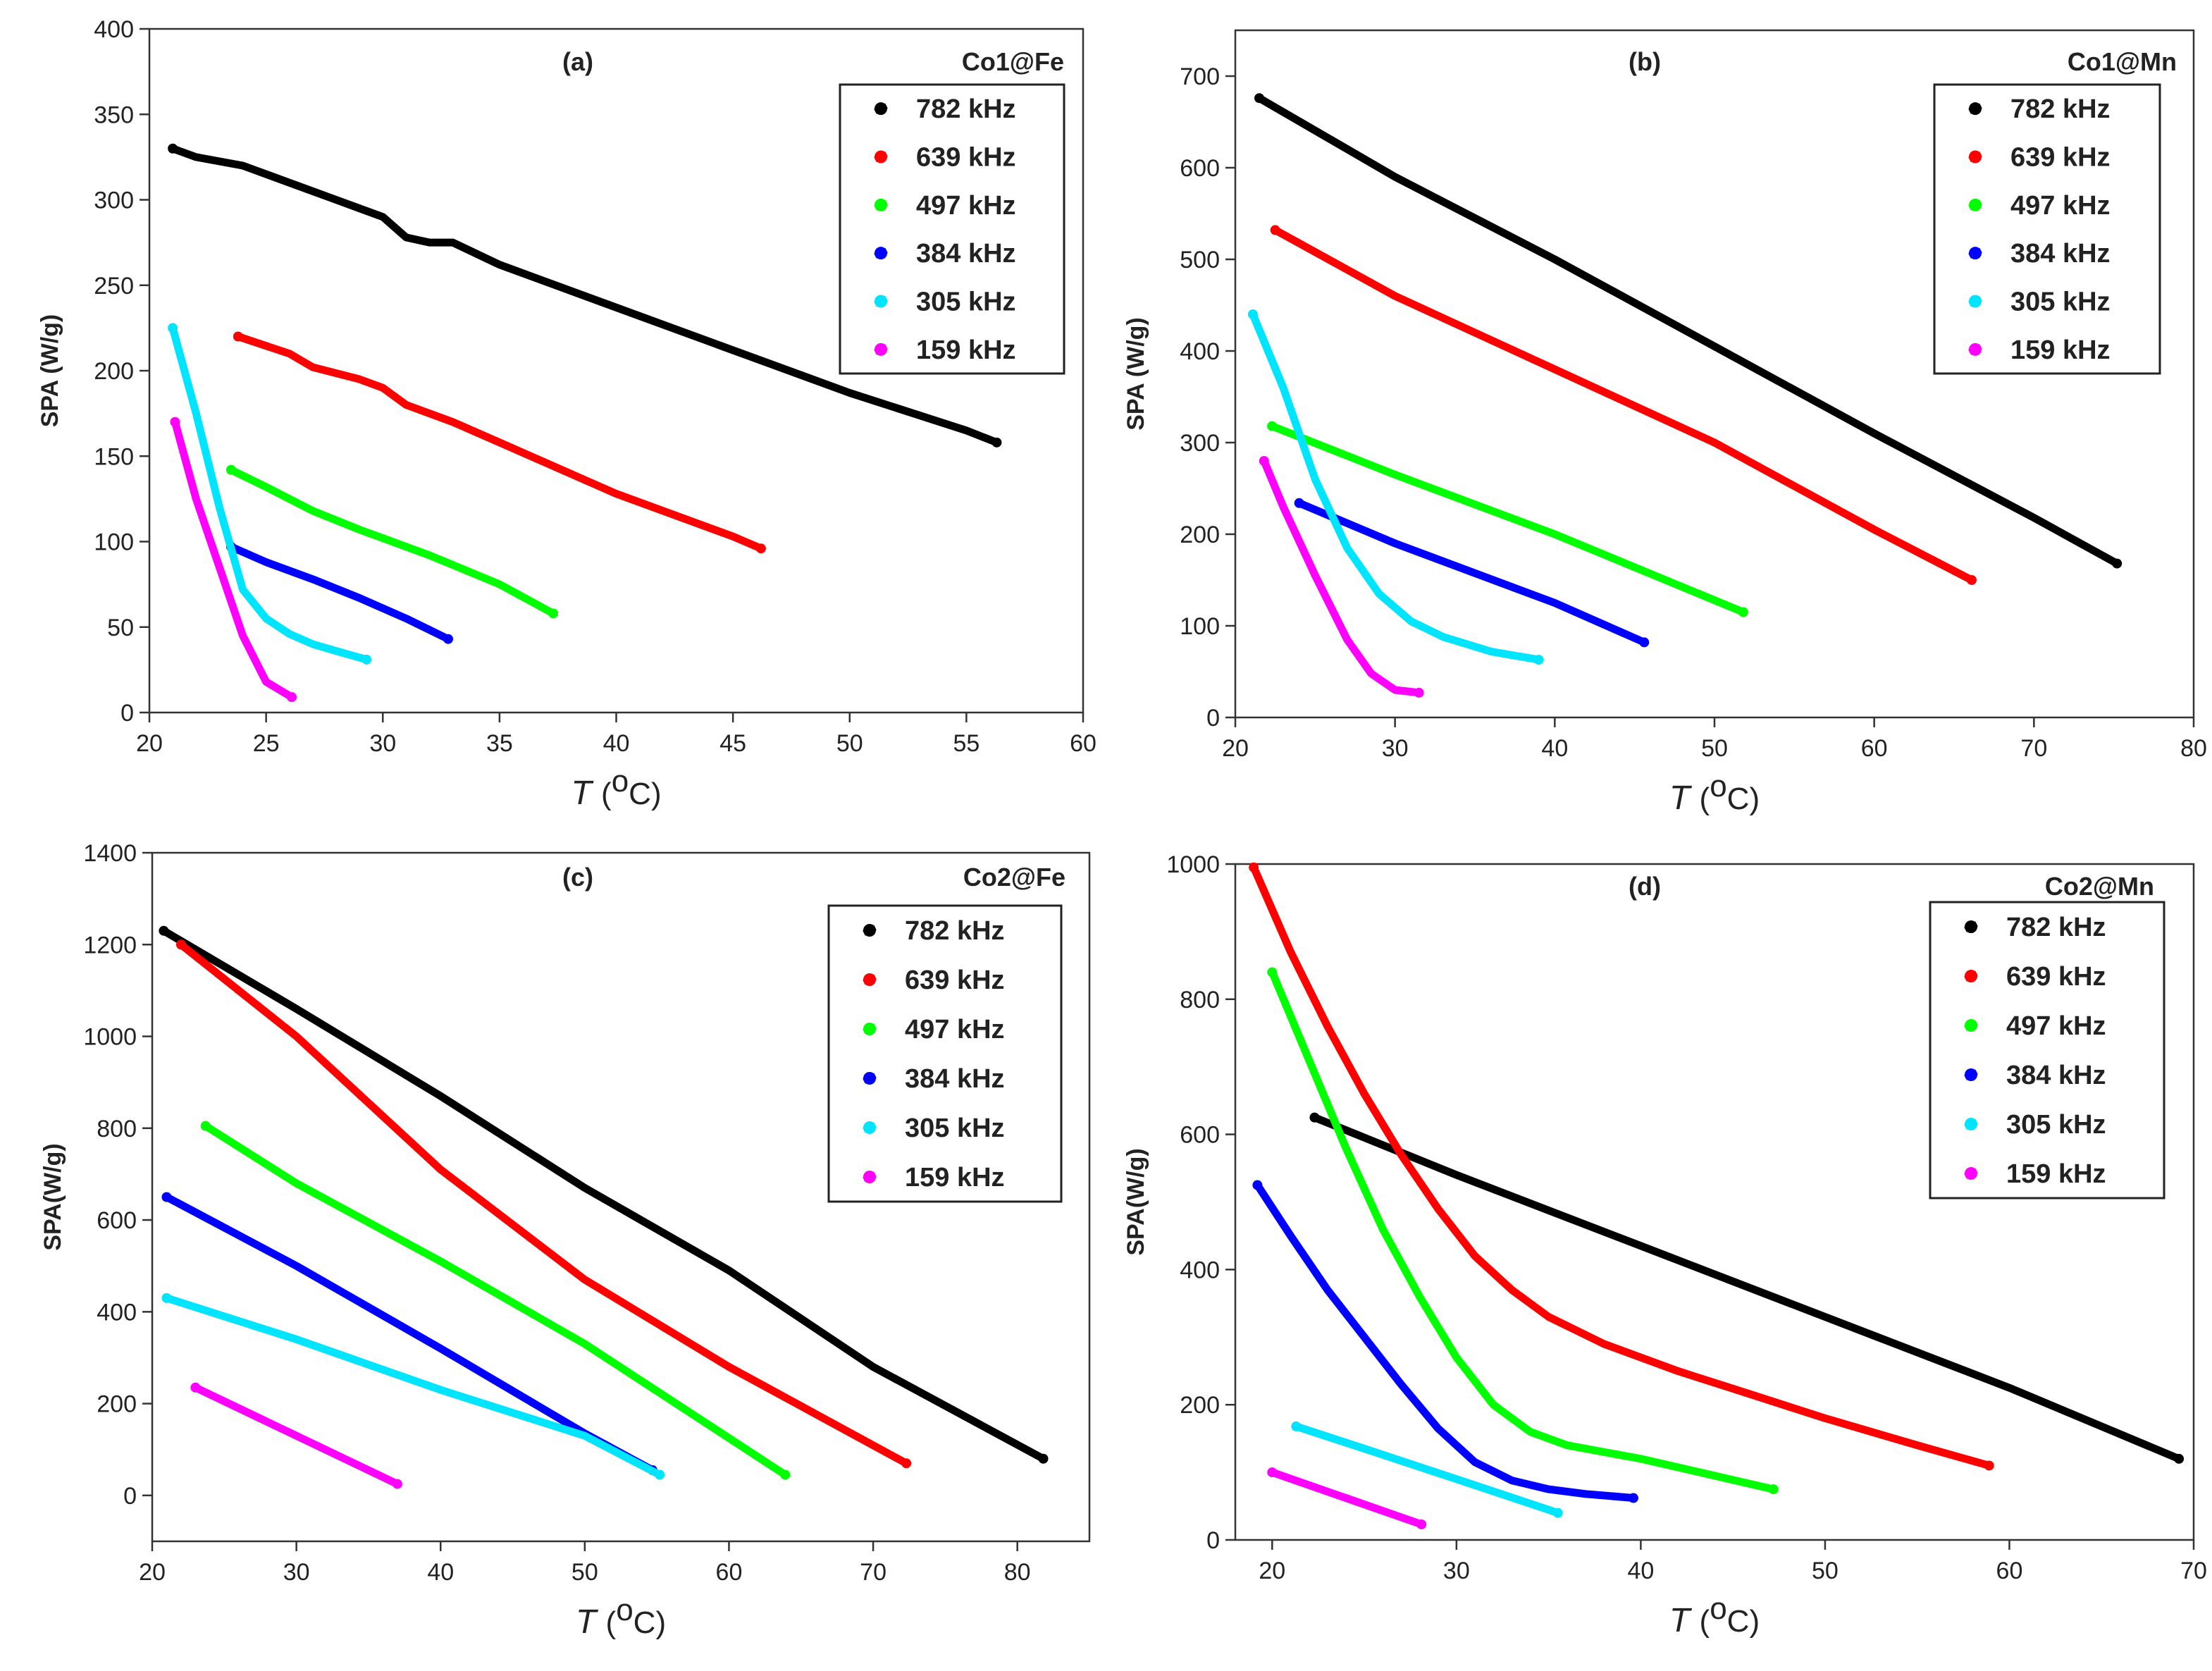  What do you see at coordinates (577, 61) in the screenshot?
I see `panel-label: (a)` at bounding box center [577, 61].